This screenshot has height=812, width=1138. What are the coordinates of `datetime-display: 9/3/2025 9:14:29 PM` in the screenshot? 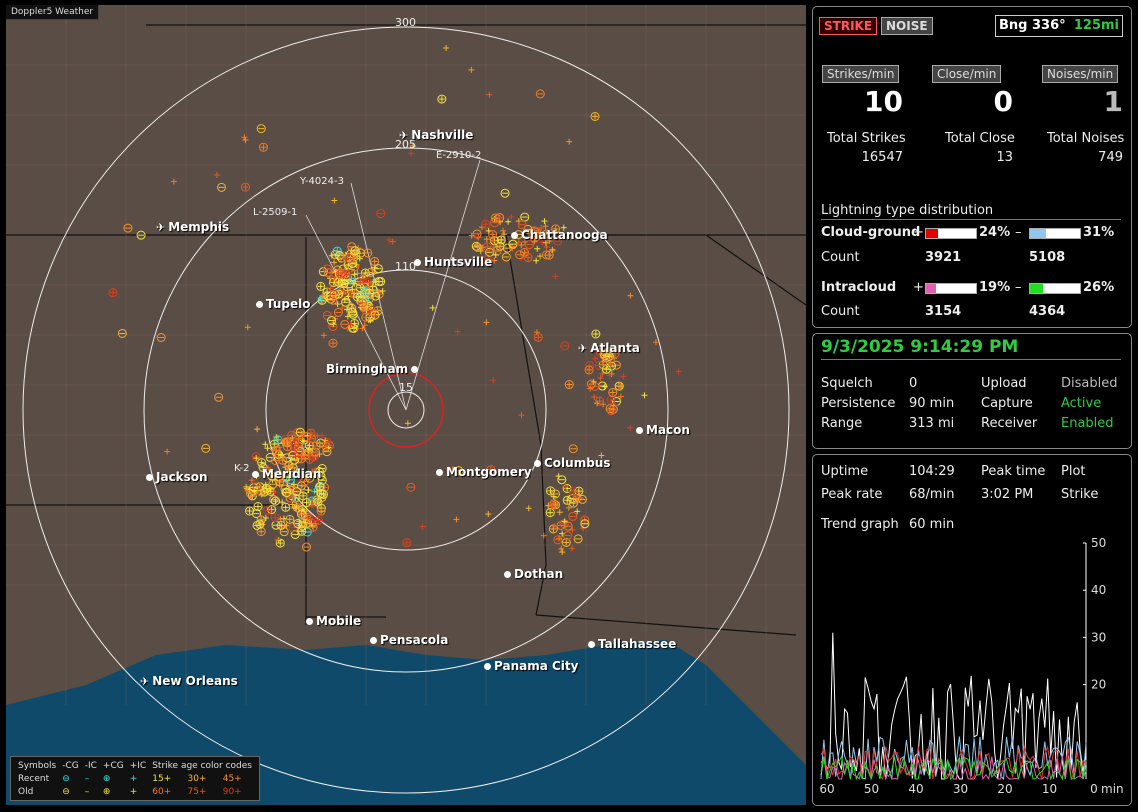 It's located at (920, 347).